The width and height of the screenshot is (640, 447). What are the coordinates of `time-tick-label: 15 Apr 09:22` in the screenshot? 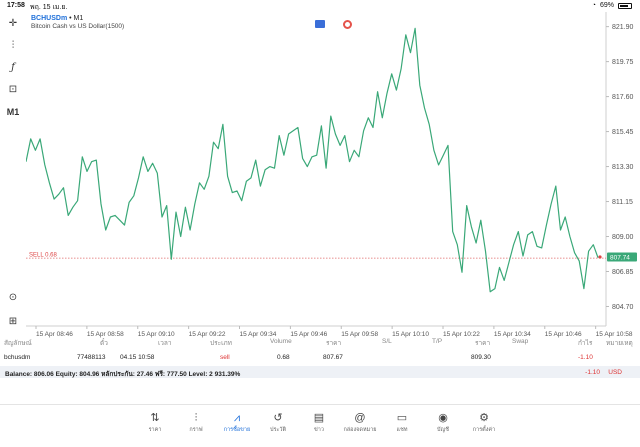 It's located at (207, 334).